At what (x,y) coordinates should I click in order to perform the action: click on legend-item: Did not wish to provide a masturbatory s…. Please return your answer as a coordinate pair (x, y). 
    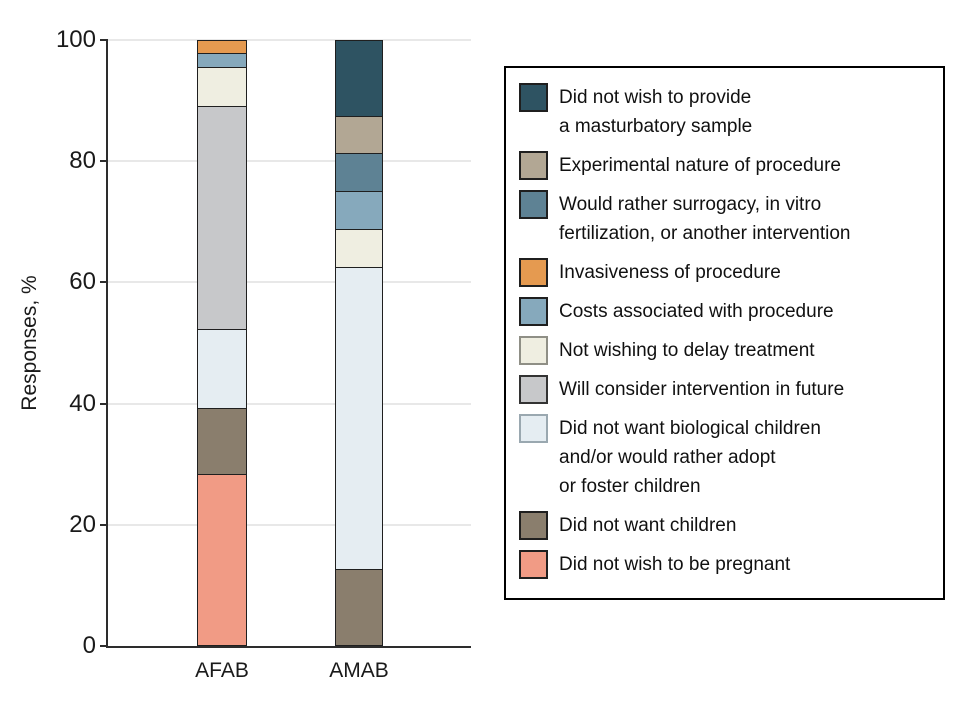
    Looking at the image, I should click on (726, 112).